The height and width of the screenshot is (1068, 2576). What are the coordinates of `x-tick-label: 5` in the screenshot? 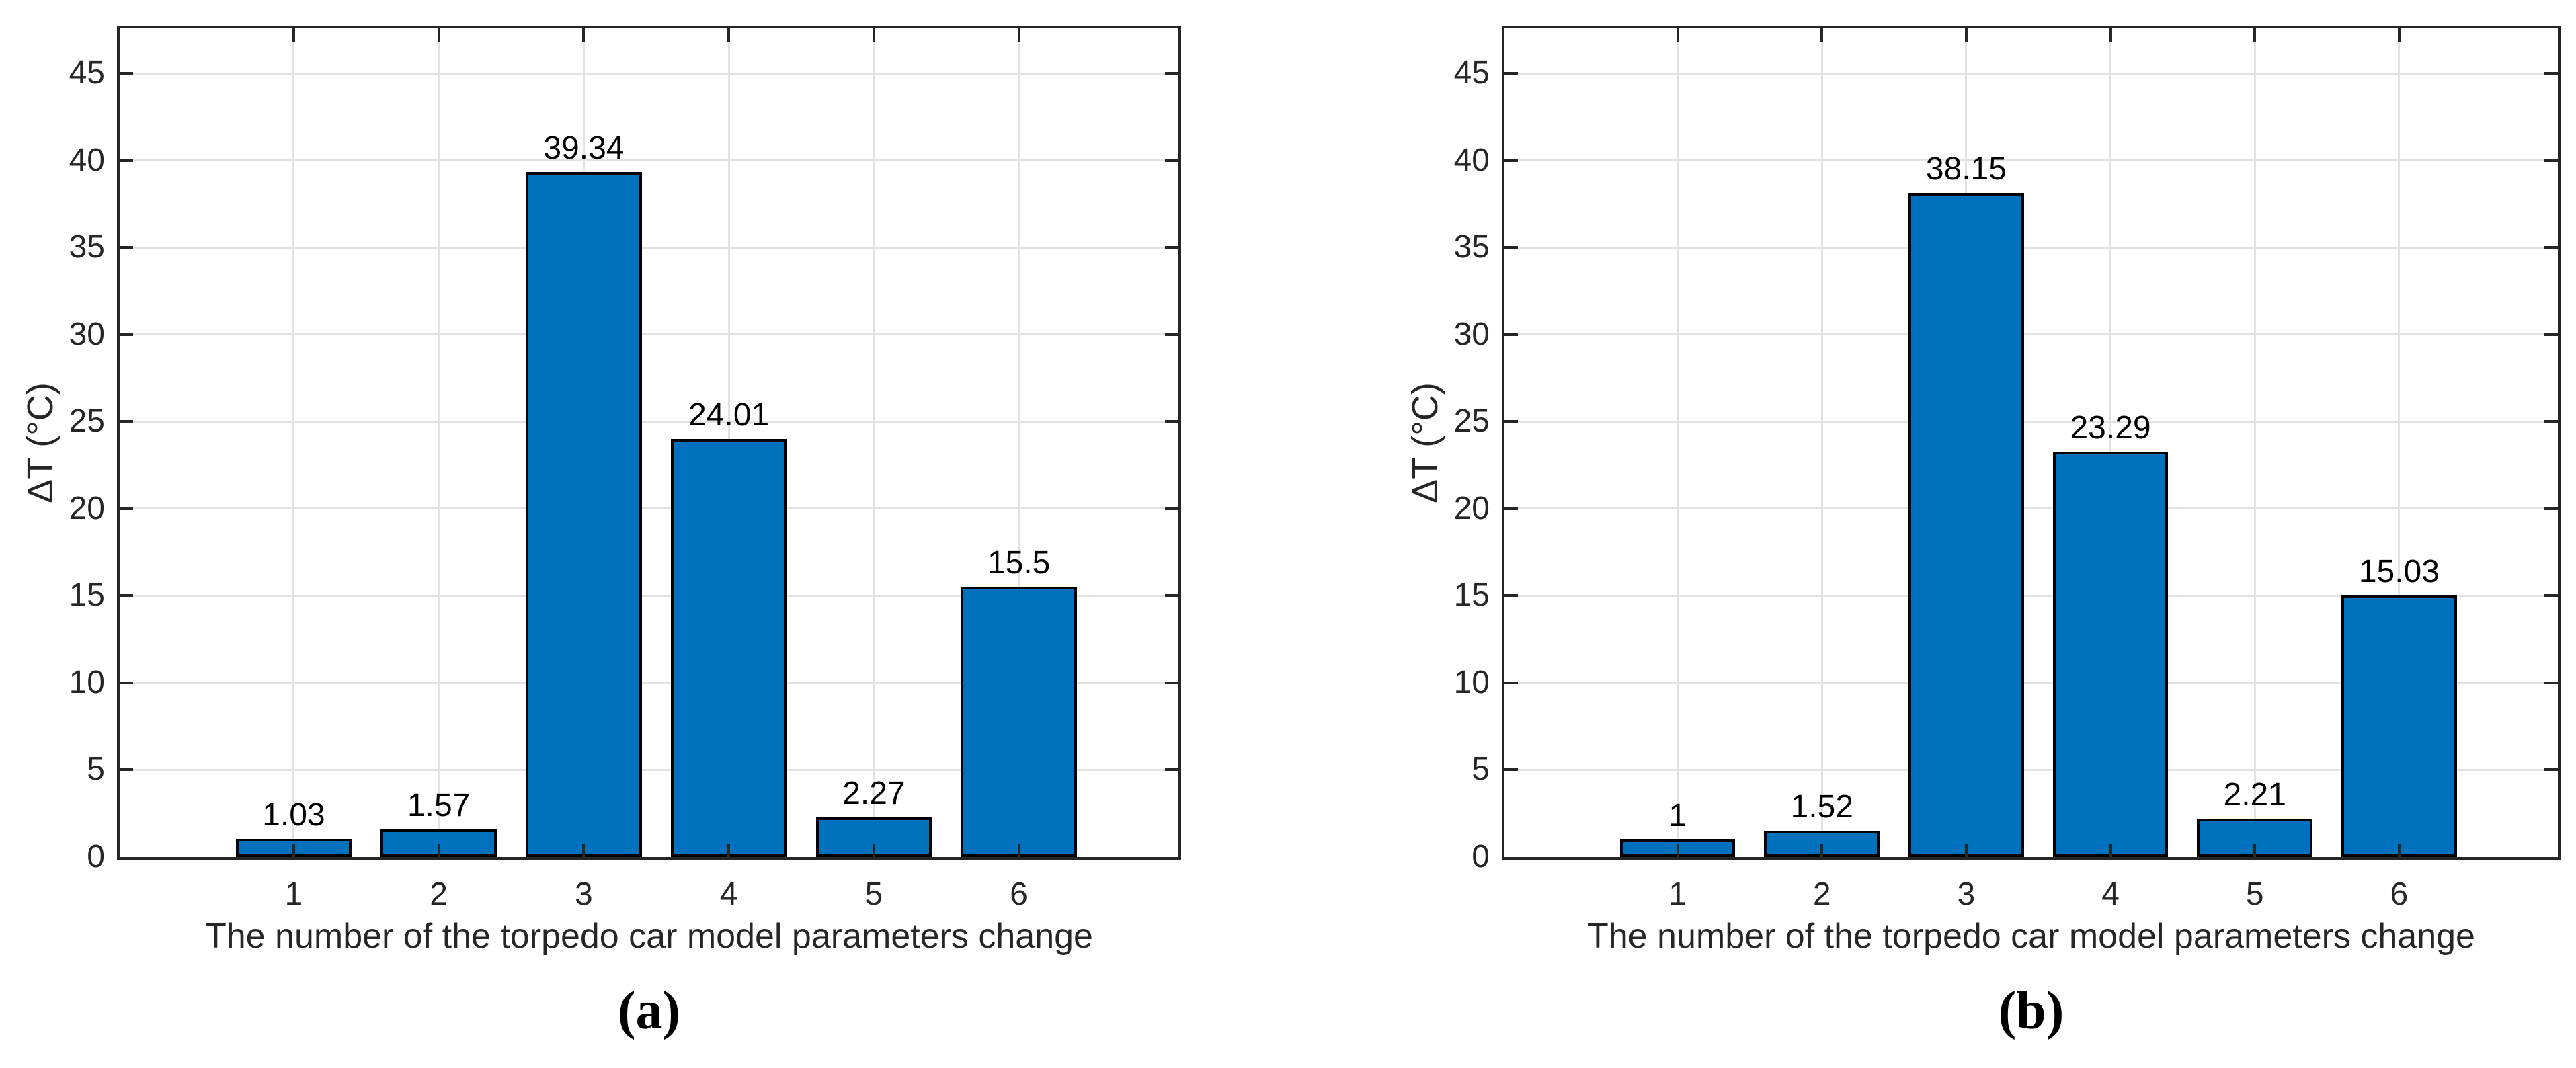 It's located at (873, 894).